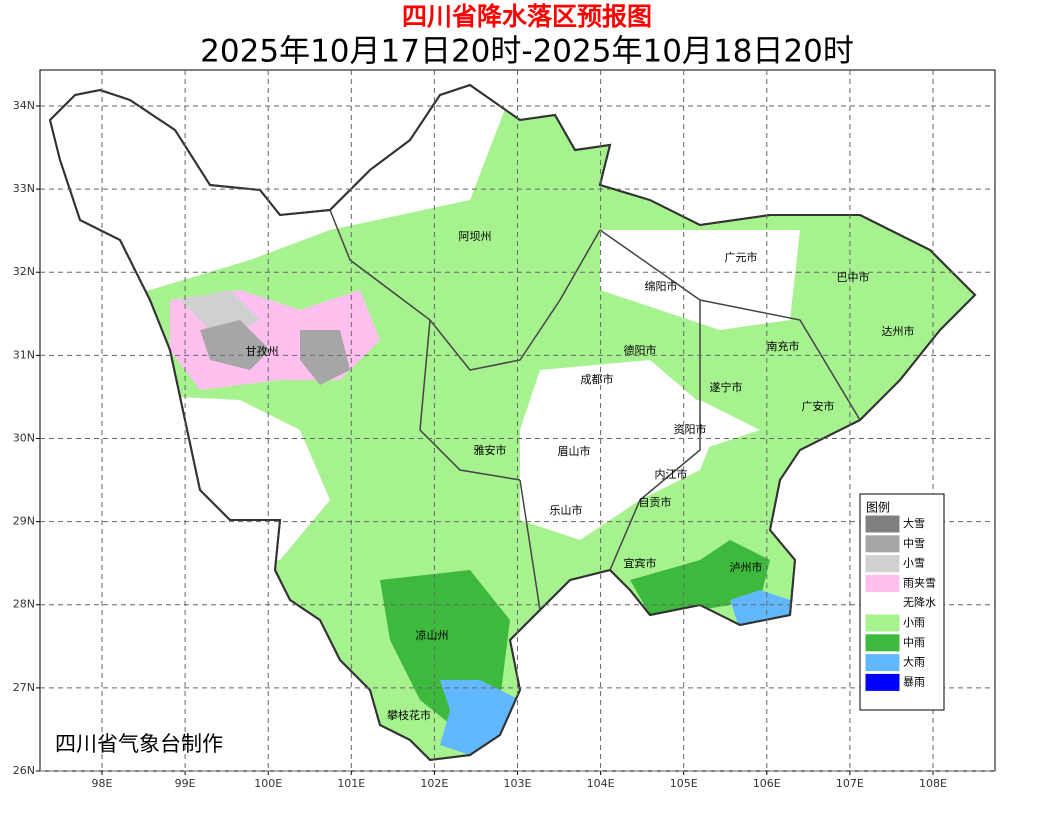 This screenshot has width=1055, height=821. What do you see at coordinates (700, 577) in the screenshot?
I see `moderate-rain-area` at bounding box center [700, 577].